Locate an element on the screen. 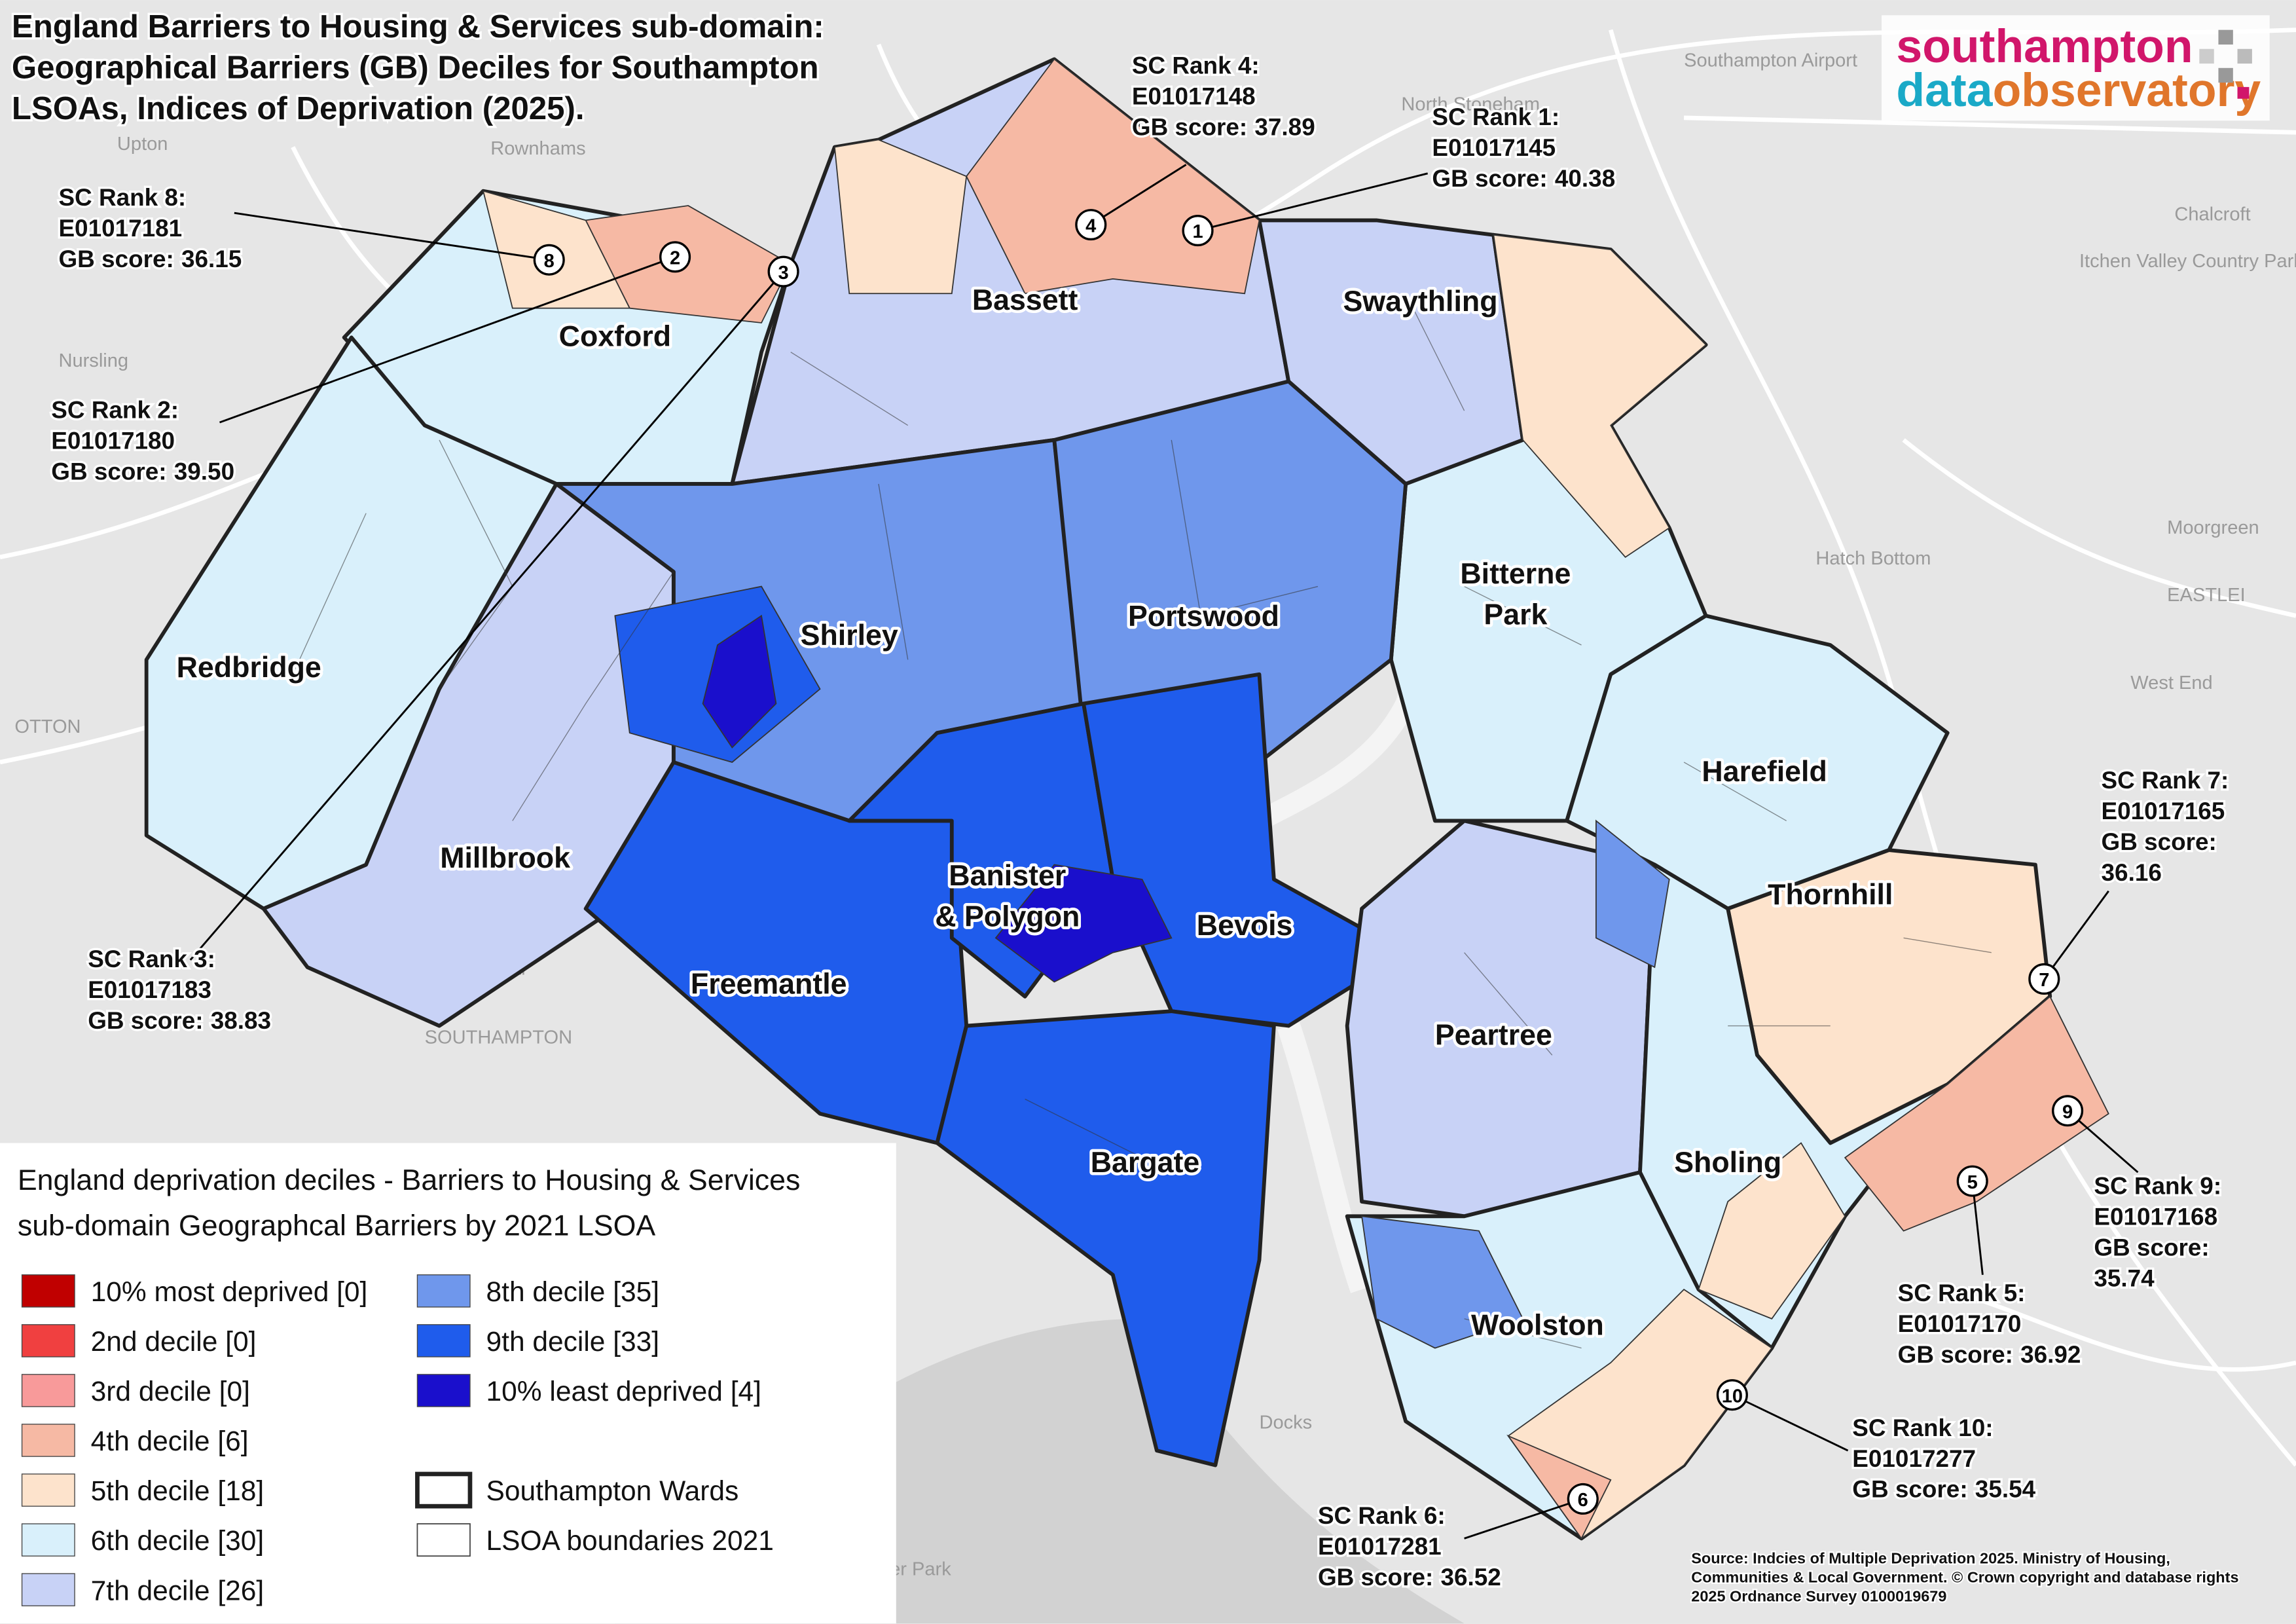 Image resolution: width=2296 pixels, height=1624 pixels. ward-label: Portswood is located at coordinates (1203, 616).